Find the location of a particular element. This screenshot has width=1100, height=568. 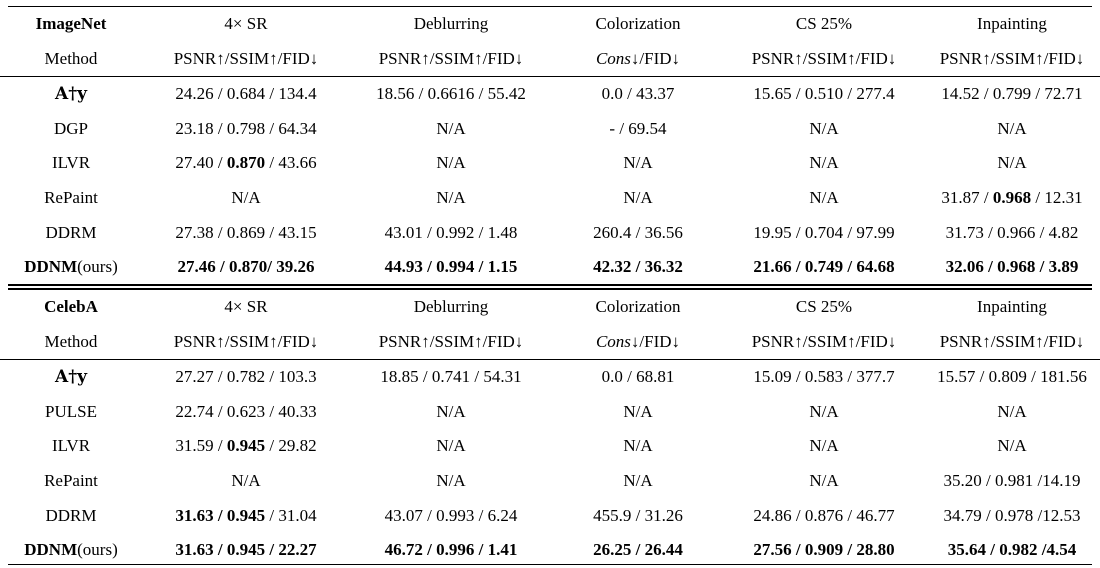

result-cell: 15.65 / 0.510 / 277.4 is located at coordinates (824, 94).